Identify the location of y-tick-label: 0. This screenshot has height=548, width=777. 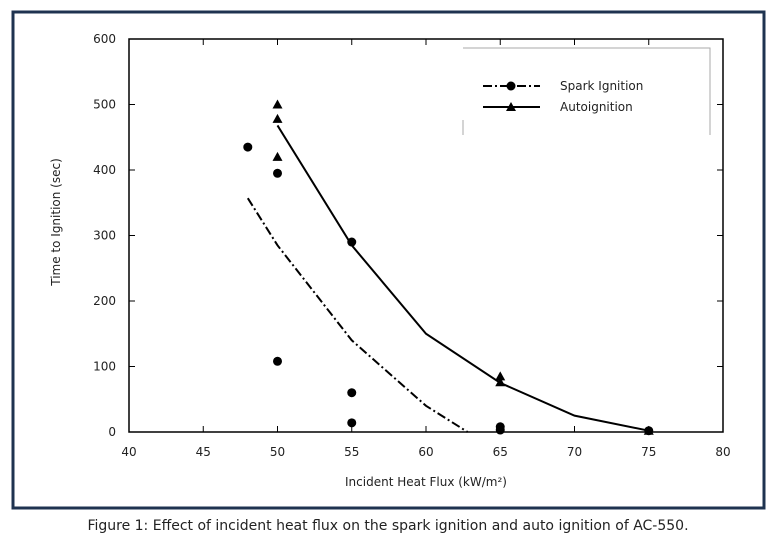
(112, 432).